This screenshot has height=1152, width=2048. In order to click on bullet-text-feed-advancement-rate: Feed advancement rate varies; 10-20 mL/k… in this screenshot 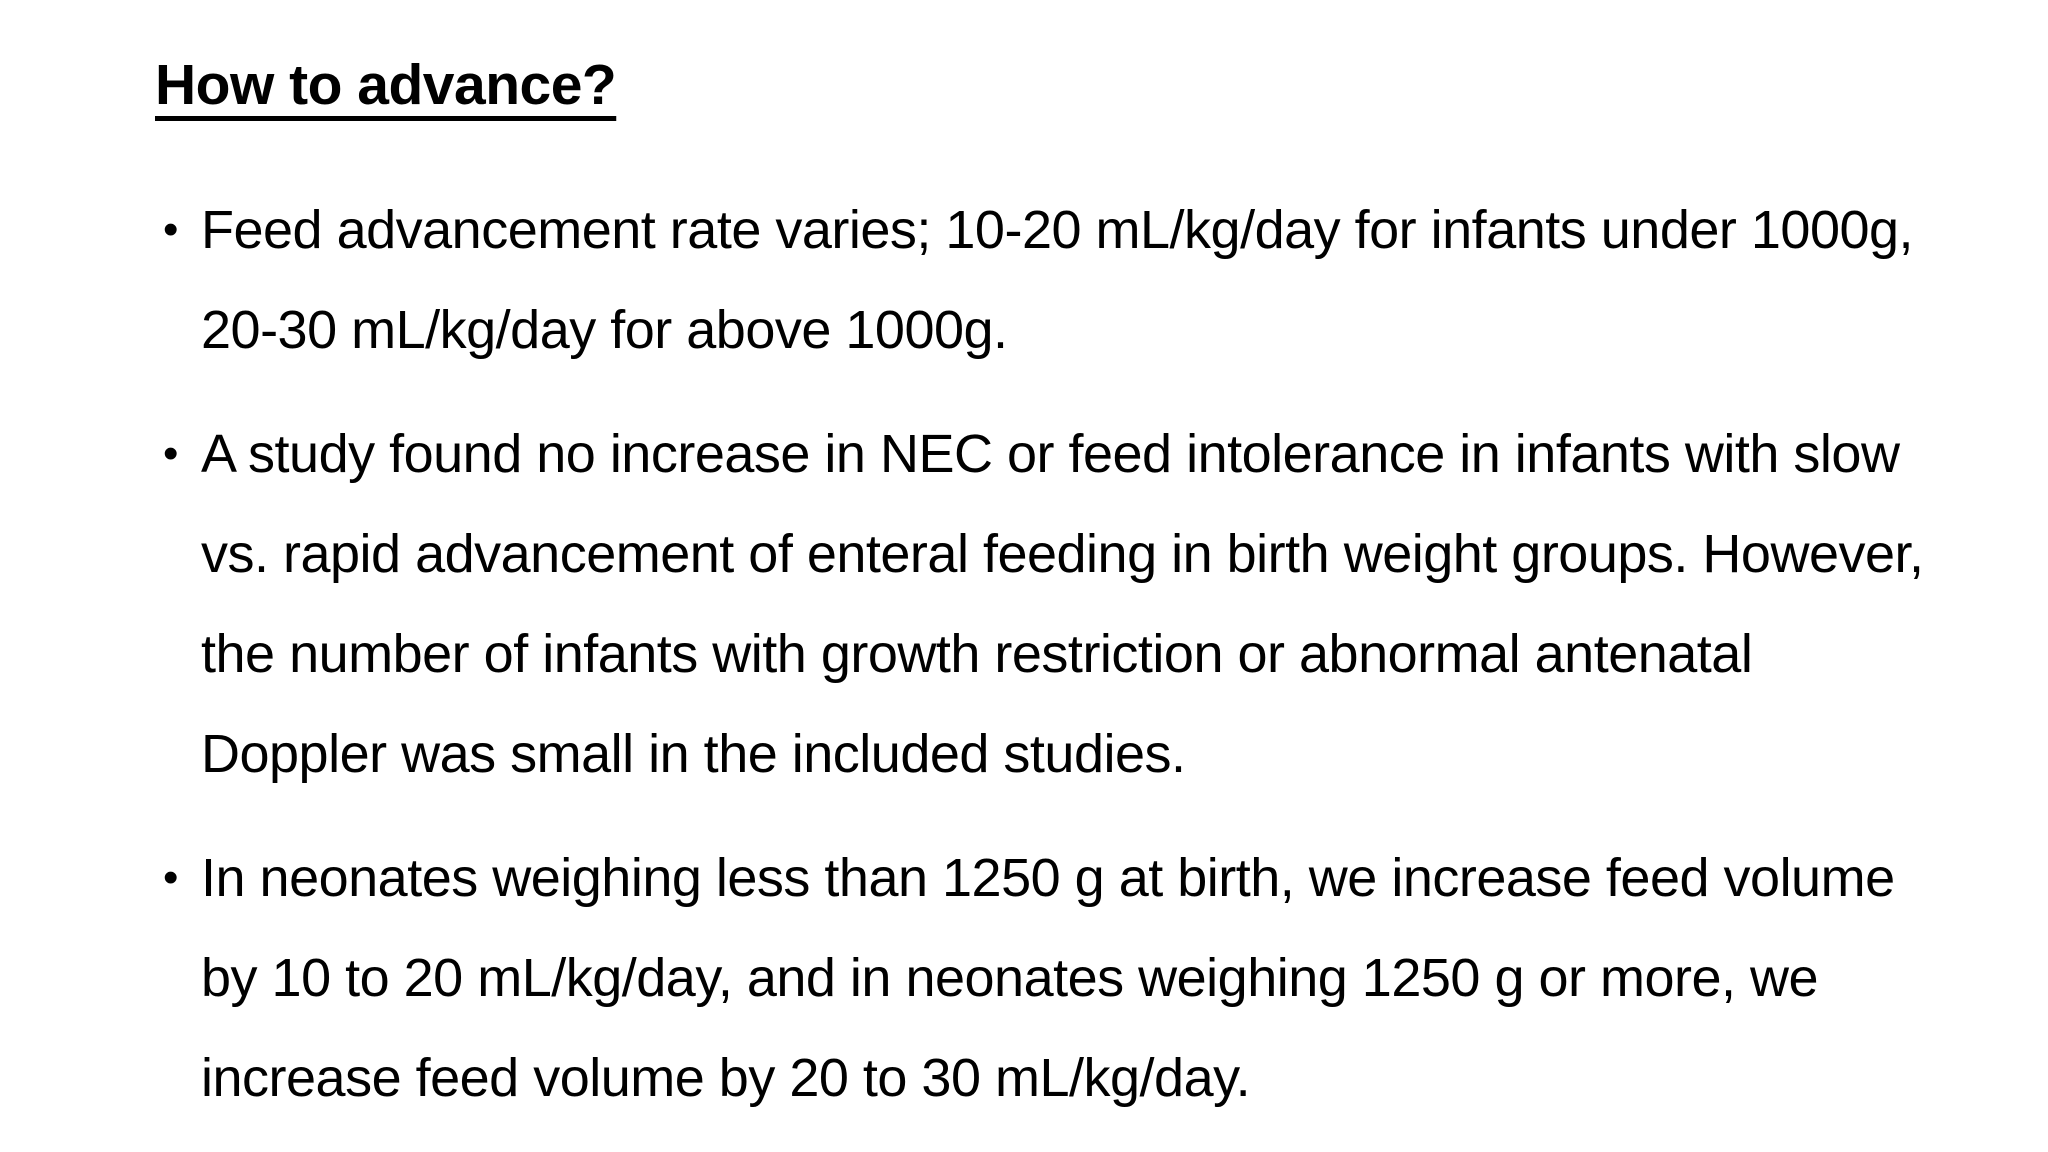, I will do `click(1057, 280)`.